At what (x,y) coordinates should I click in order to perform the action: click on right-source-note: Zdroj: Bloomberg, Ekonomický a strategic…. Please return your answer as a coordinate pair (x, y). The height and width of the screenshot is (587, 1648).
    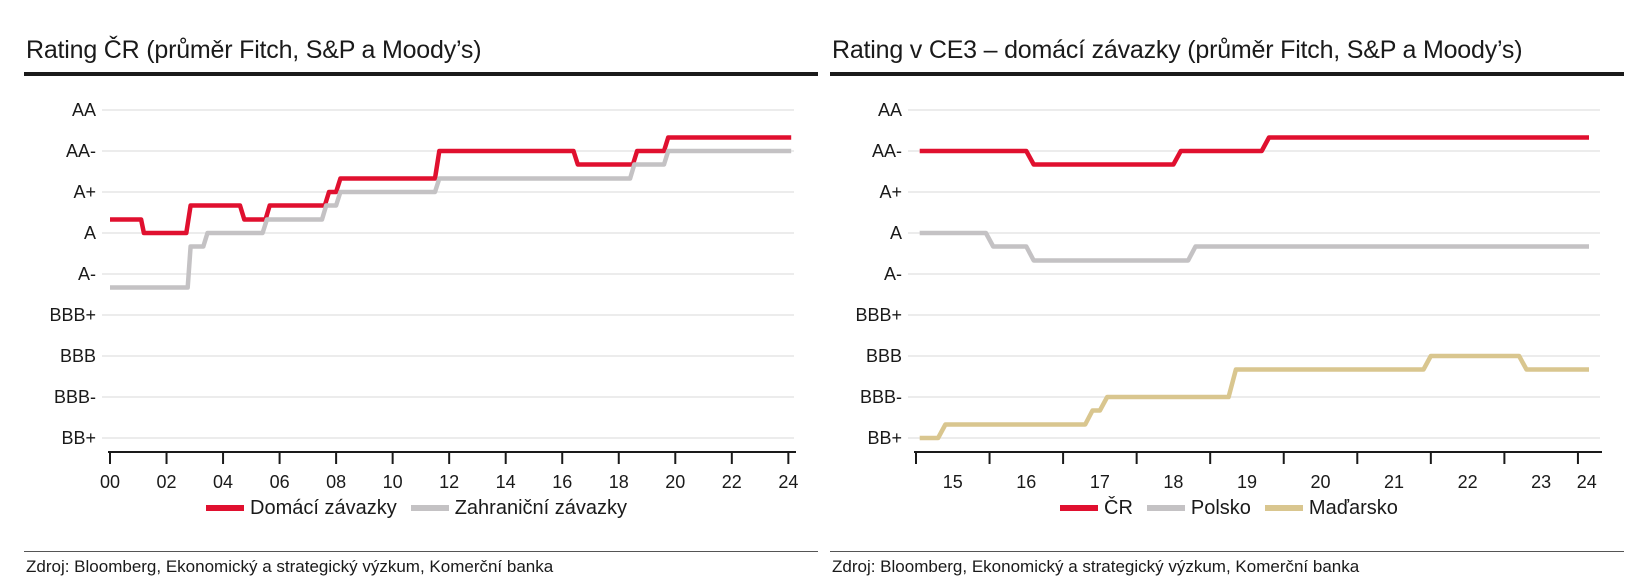
    Looking at the image, I should click on (1096, 566).